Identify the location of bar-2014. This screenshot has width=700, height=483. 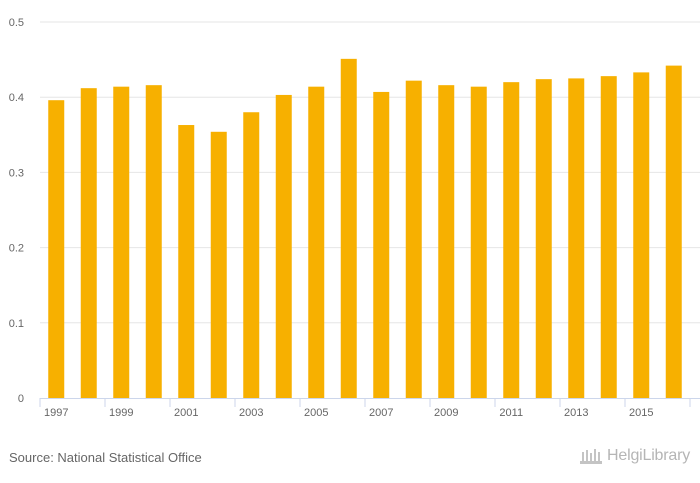
(608, 237).